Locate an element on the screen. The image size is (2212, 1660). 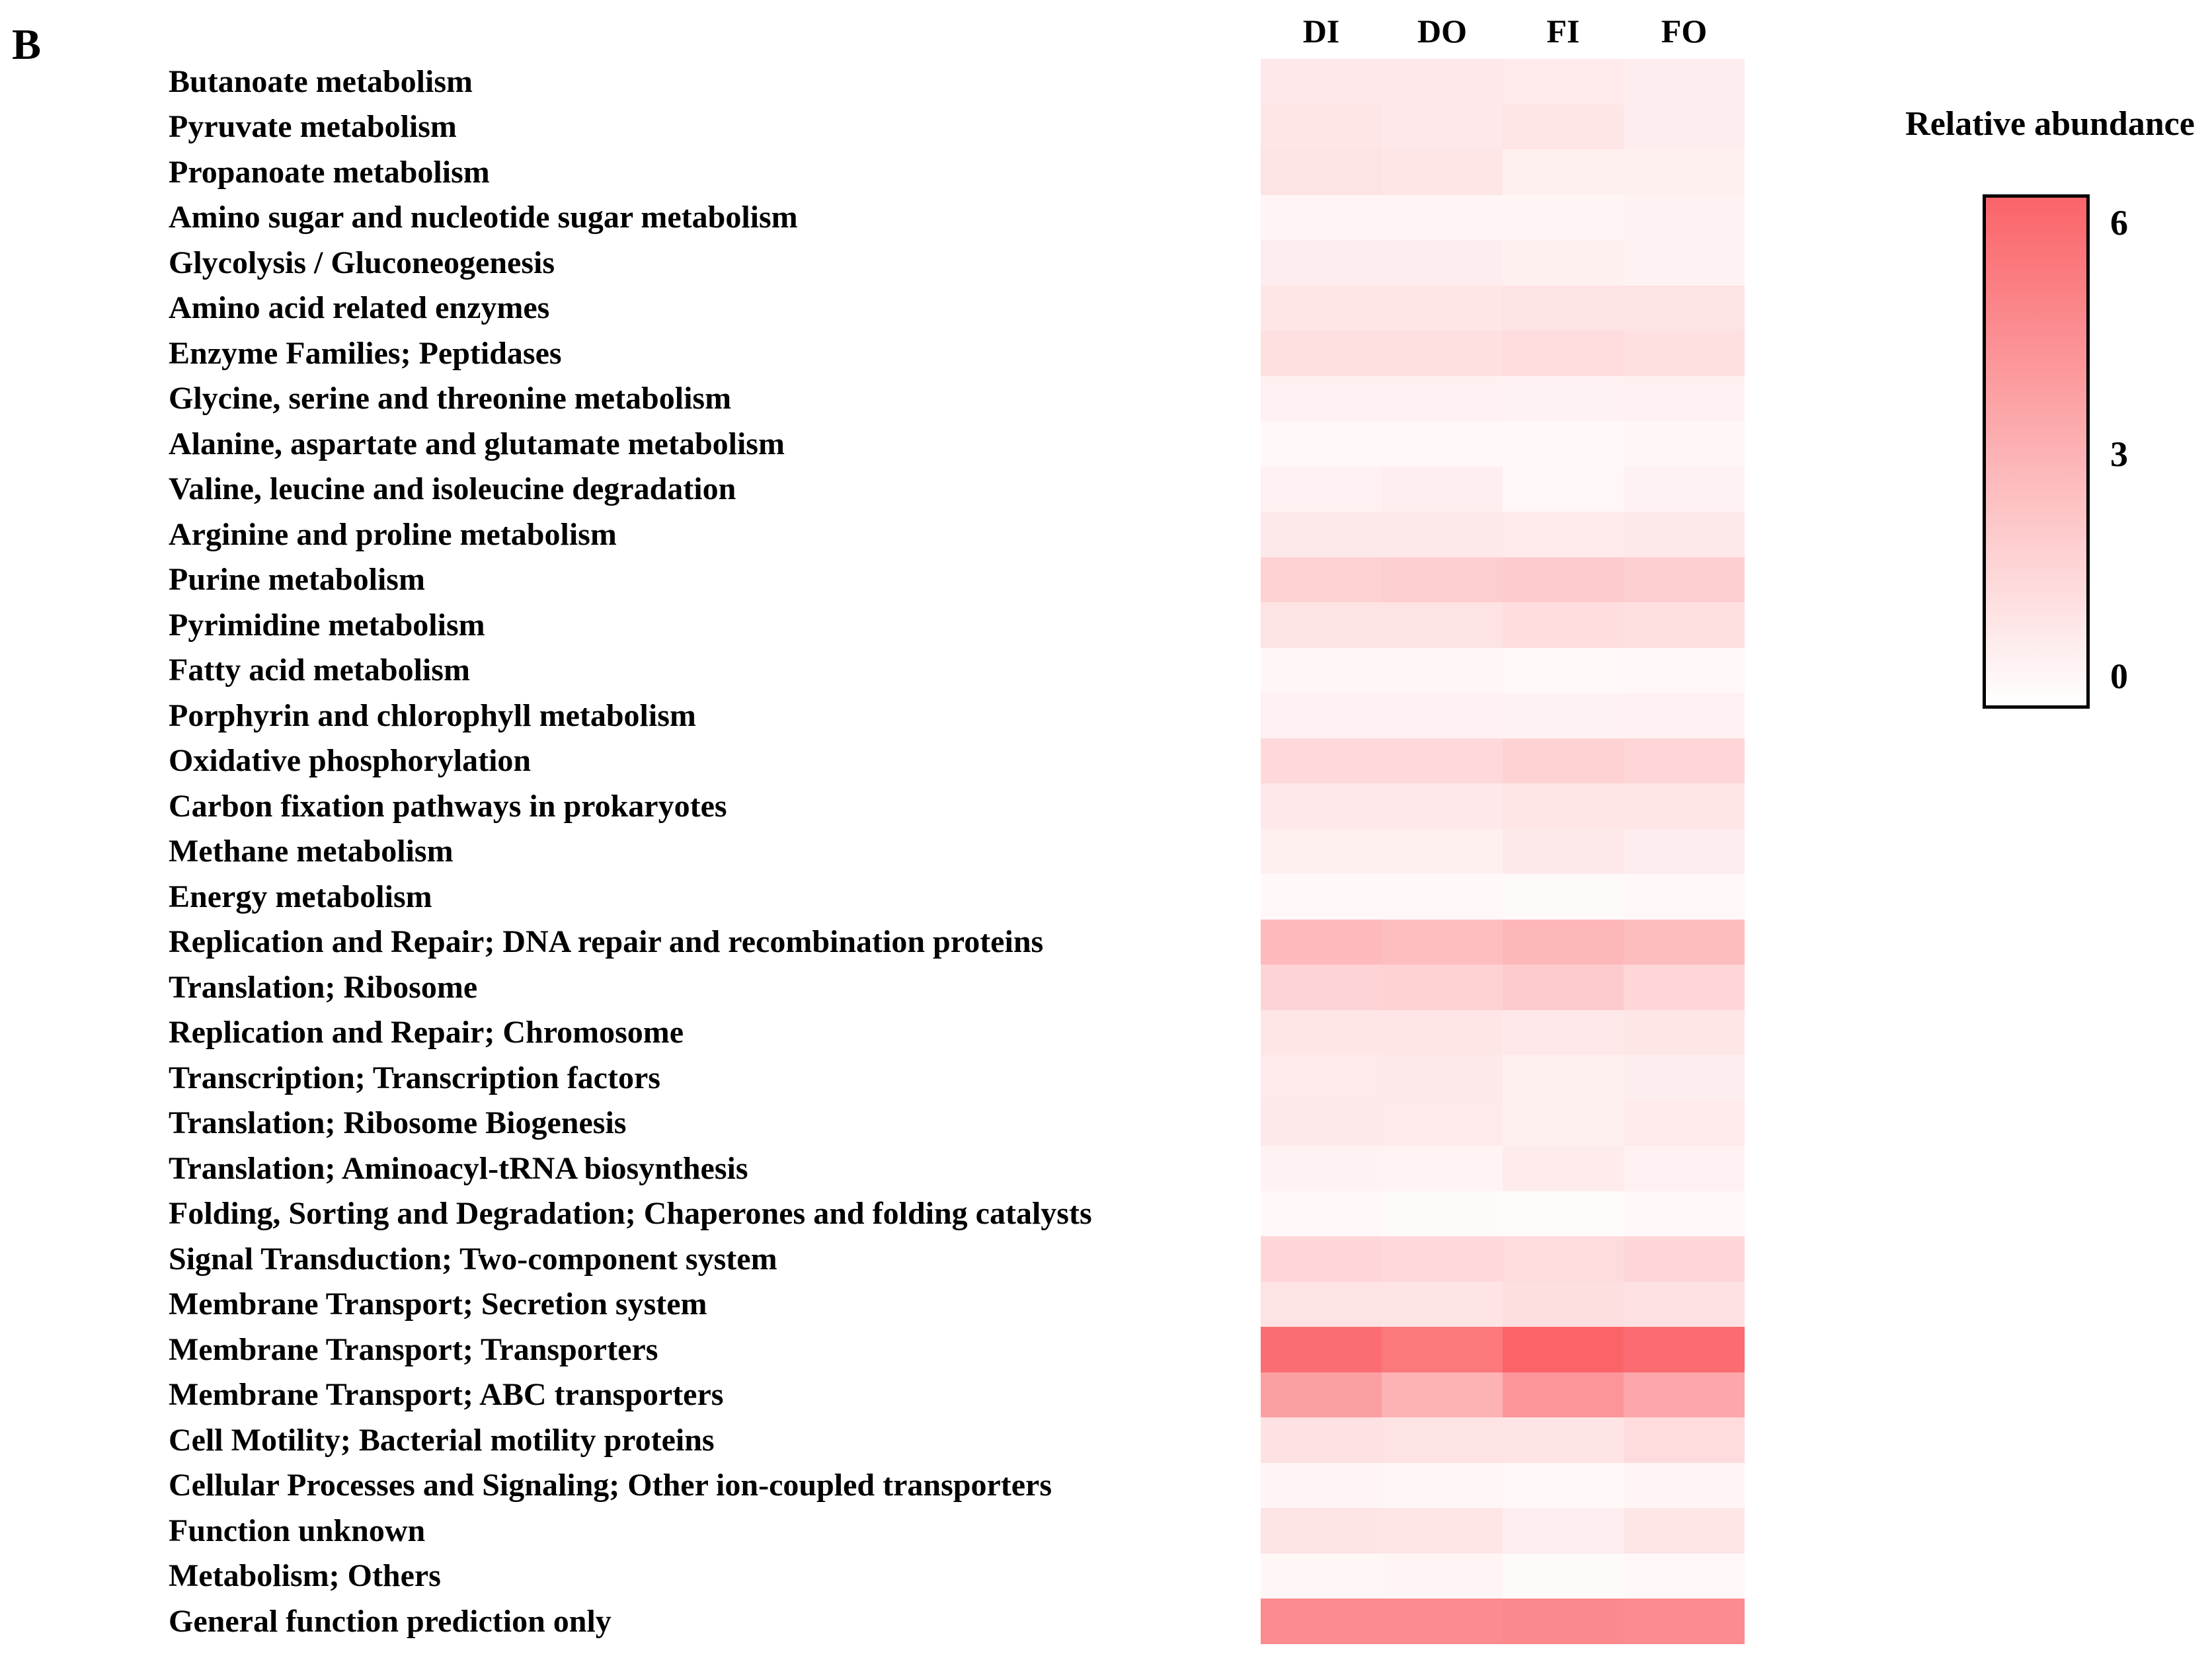
row-label: General function prediction only is located at coordinates (390, 1621).